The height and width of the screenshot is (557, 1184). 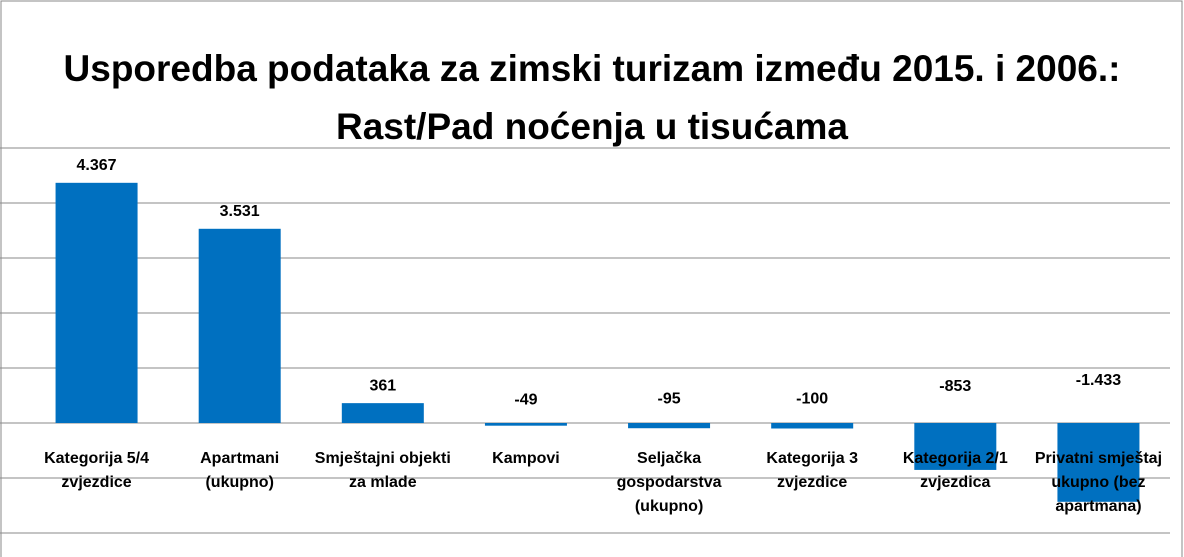 What do you see at coordinates (240, 211) in the screenshot?
I see `data-label: 3.531` at bounding box center [240, 211].